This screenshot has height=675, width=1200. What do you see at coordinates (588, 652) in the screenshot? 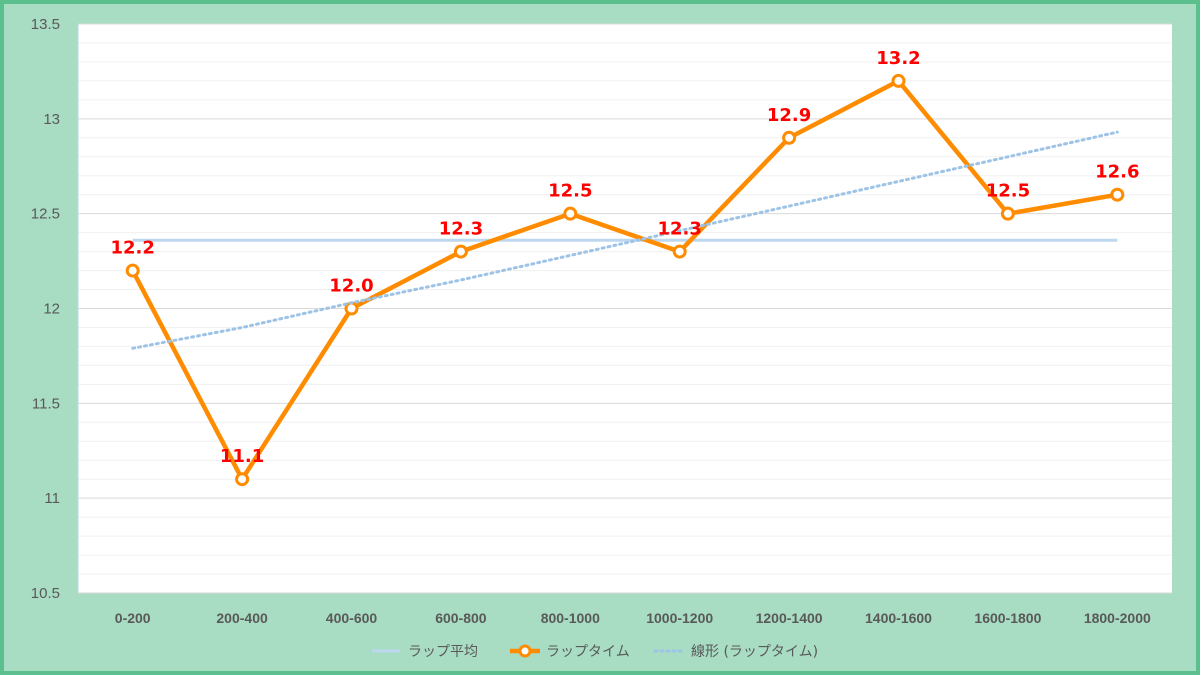
I see `legend-label: ラップタイム` at bounding box center [588, 652].